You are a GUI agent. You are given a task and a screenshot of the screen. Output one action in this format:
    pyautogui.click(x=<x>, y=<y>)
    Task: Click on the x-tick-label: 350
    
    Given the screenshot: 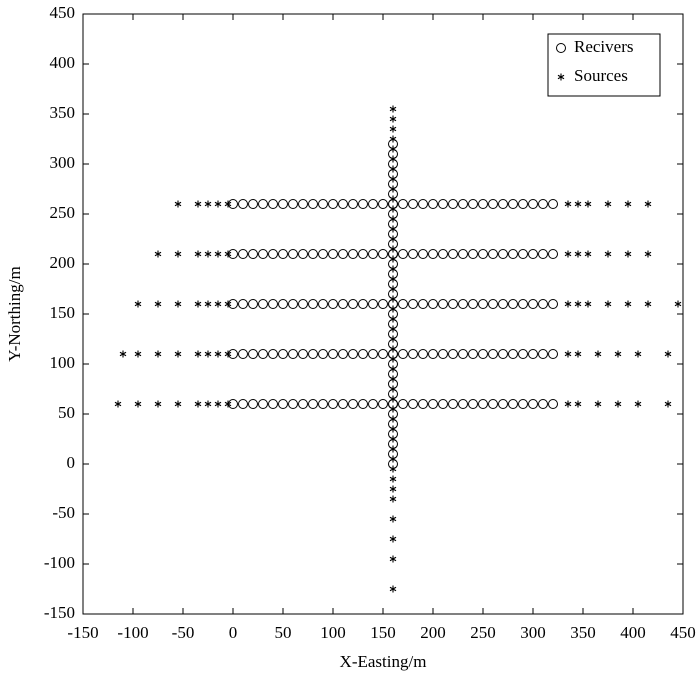 What is the action you would take?
    pyautogui.click(x=583, y=632)
    